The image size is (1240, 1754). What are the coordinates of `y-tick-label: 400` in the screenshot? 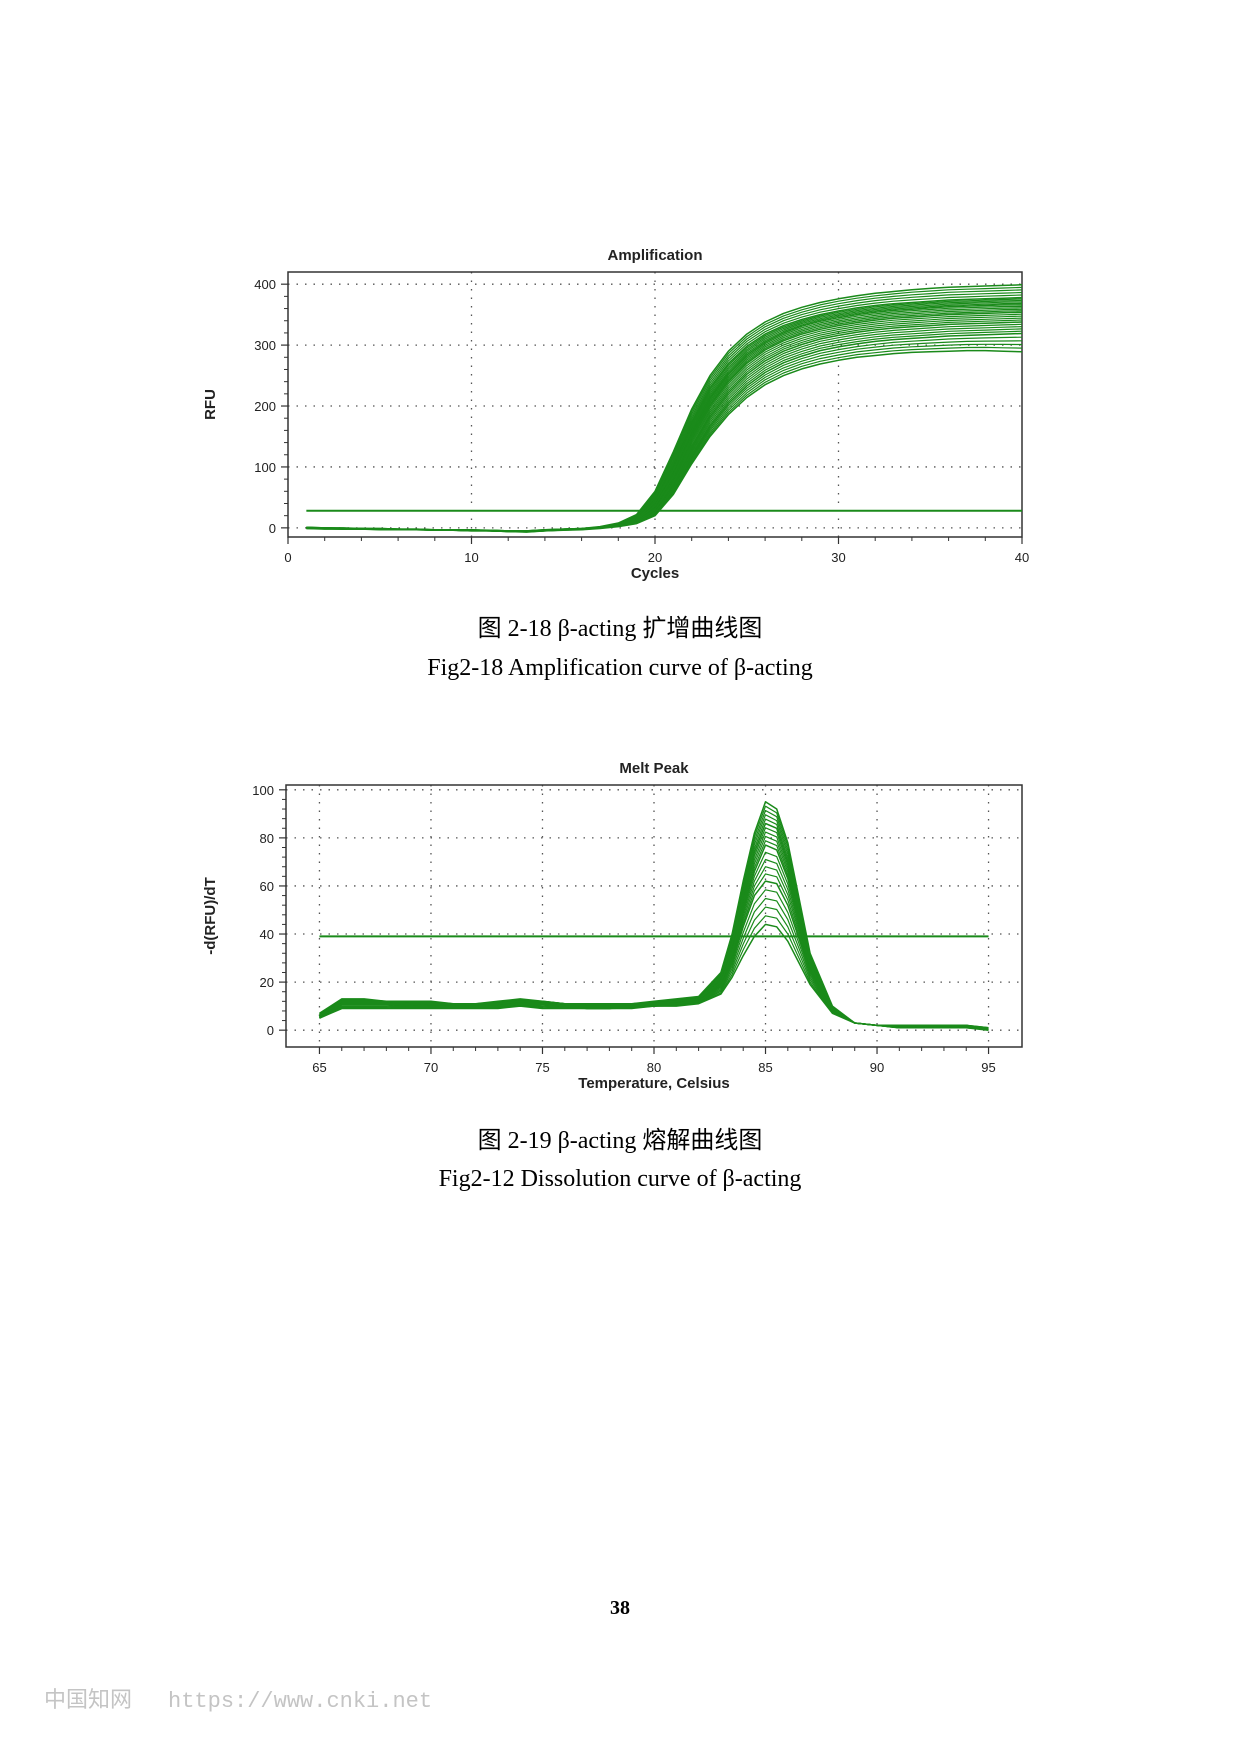 It's located at (265, 284).